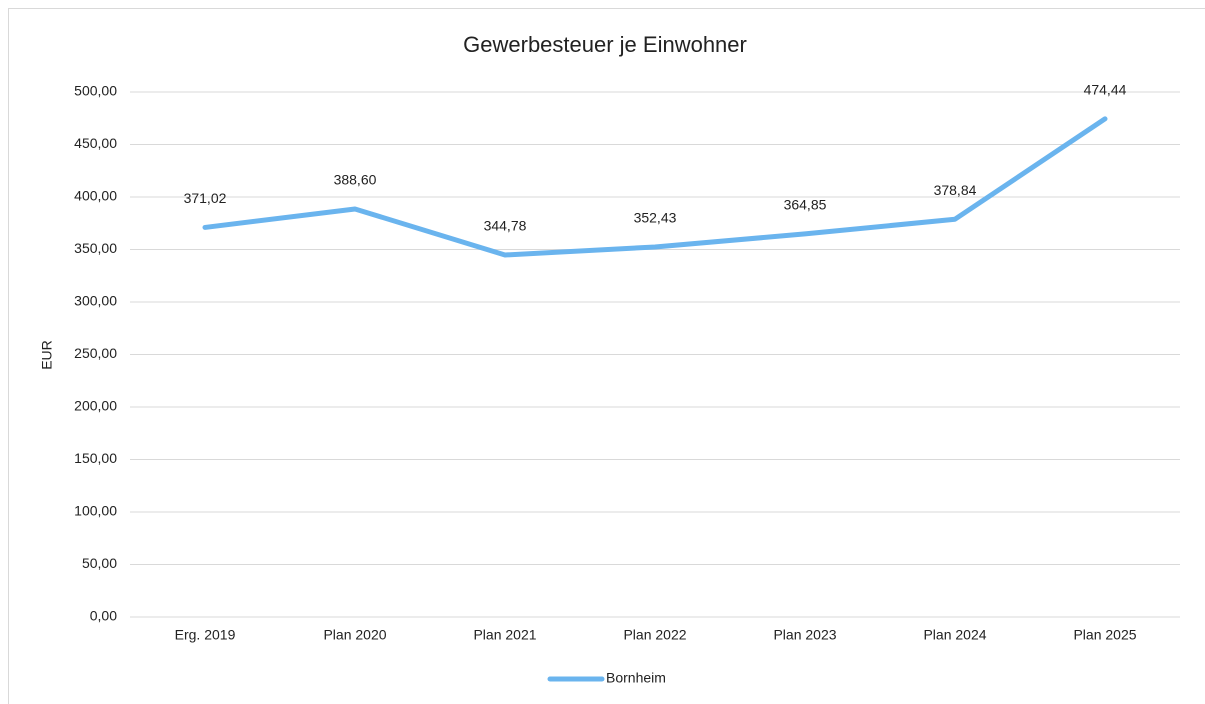 The height and width of the screenshot is (704, 1205). I want to click on data-label: 344,78, so click(505, 226).